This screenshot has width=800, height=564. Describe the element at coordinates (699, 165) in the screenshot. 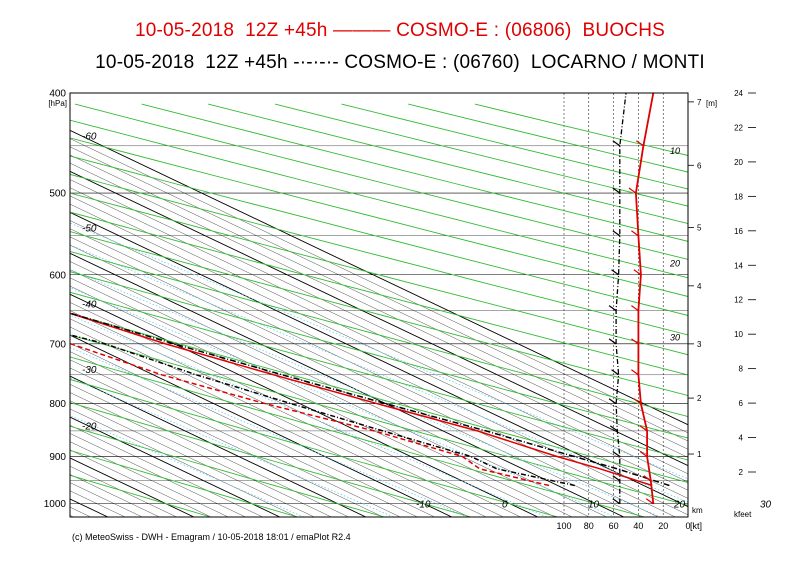

I see `height-m-tick-label: 6` at that location.